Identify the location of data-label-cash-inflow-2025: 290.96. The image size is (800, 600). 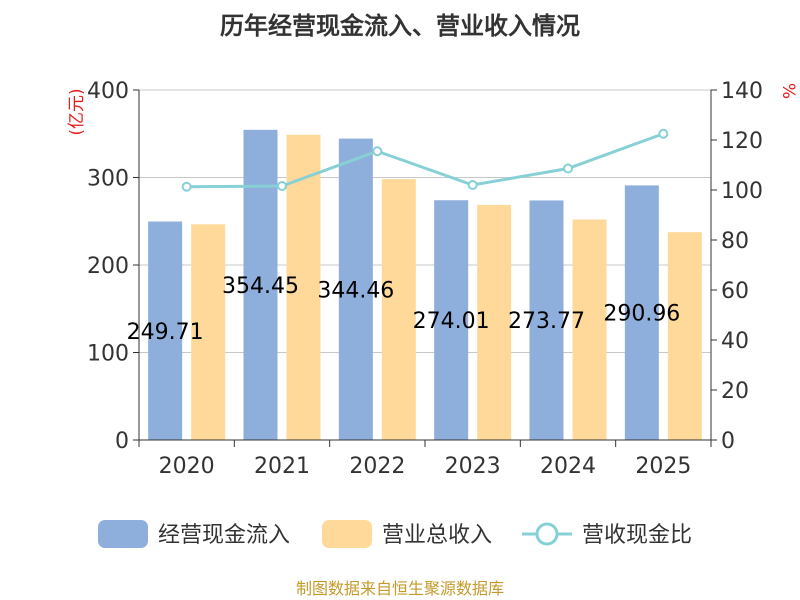
(641, 314).